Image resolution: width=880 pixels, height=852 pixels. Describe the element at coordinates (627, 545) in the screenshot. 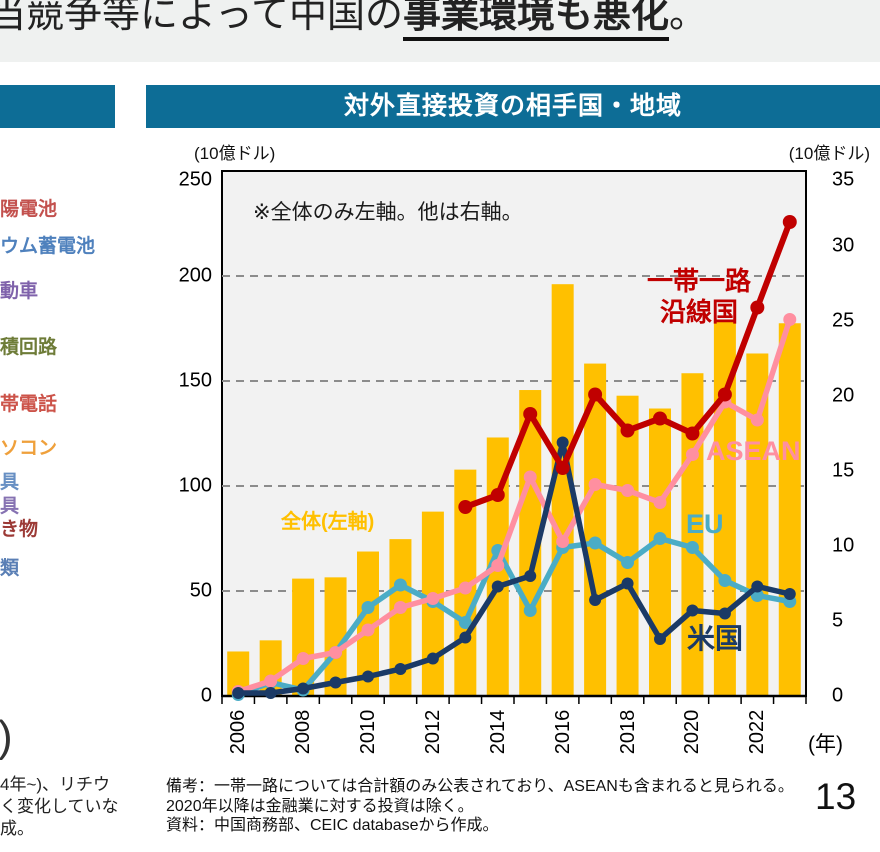

I see `bar-2018` at that location.